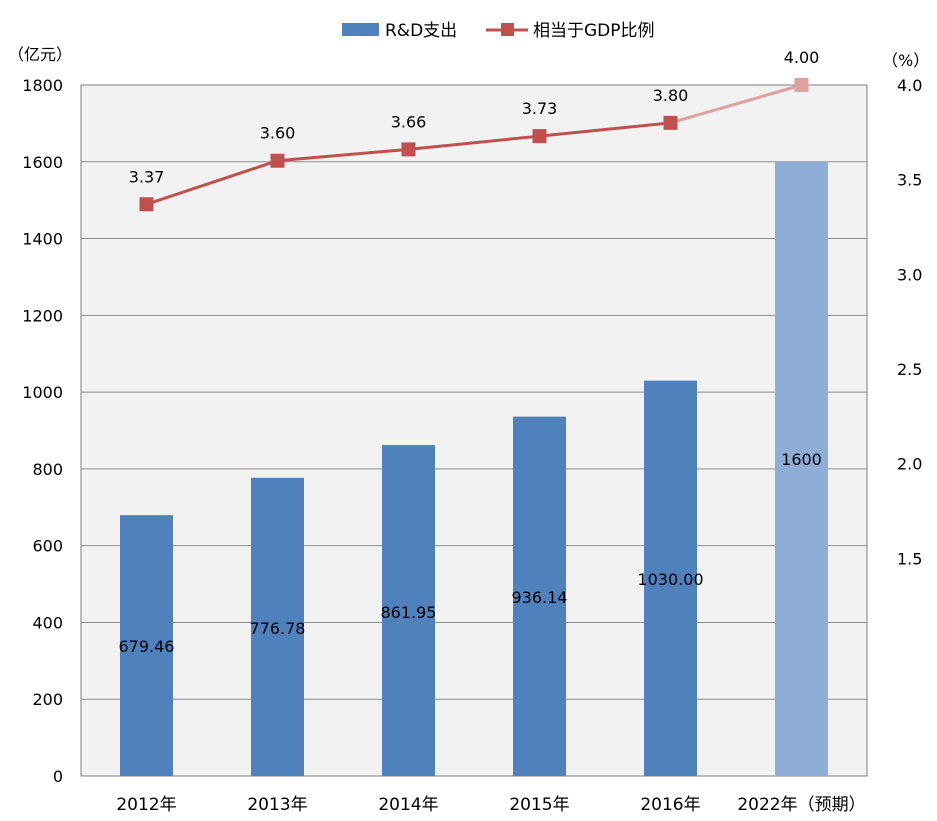  I want to click on line-label-4: 3.80, so click(671, 95).